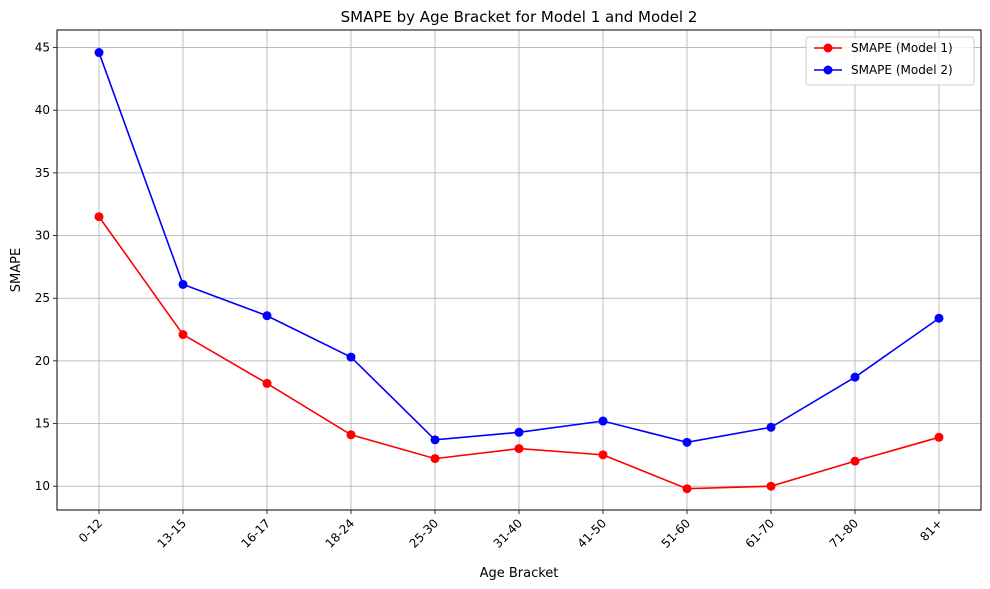  What do you see at coordinates (902, 70) in the screenshot?
I see `legend-label-2: SMAPE (Model 2)` at bounding box center [902, 70].